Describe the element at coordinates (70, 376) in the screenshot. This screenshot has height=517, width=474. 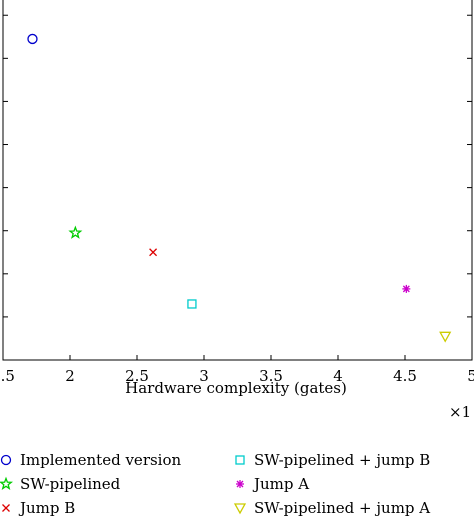
I see `x-tick-label-1: 2` at that location.